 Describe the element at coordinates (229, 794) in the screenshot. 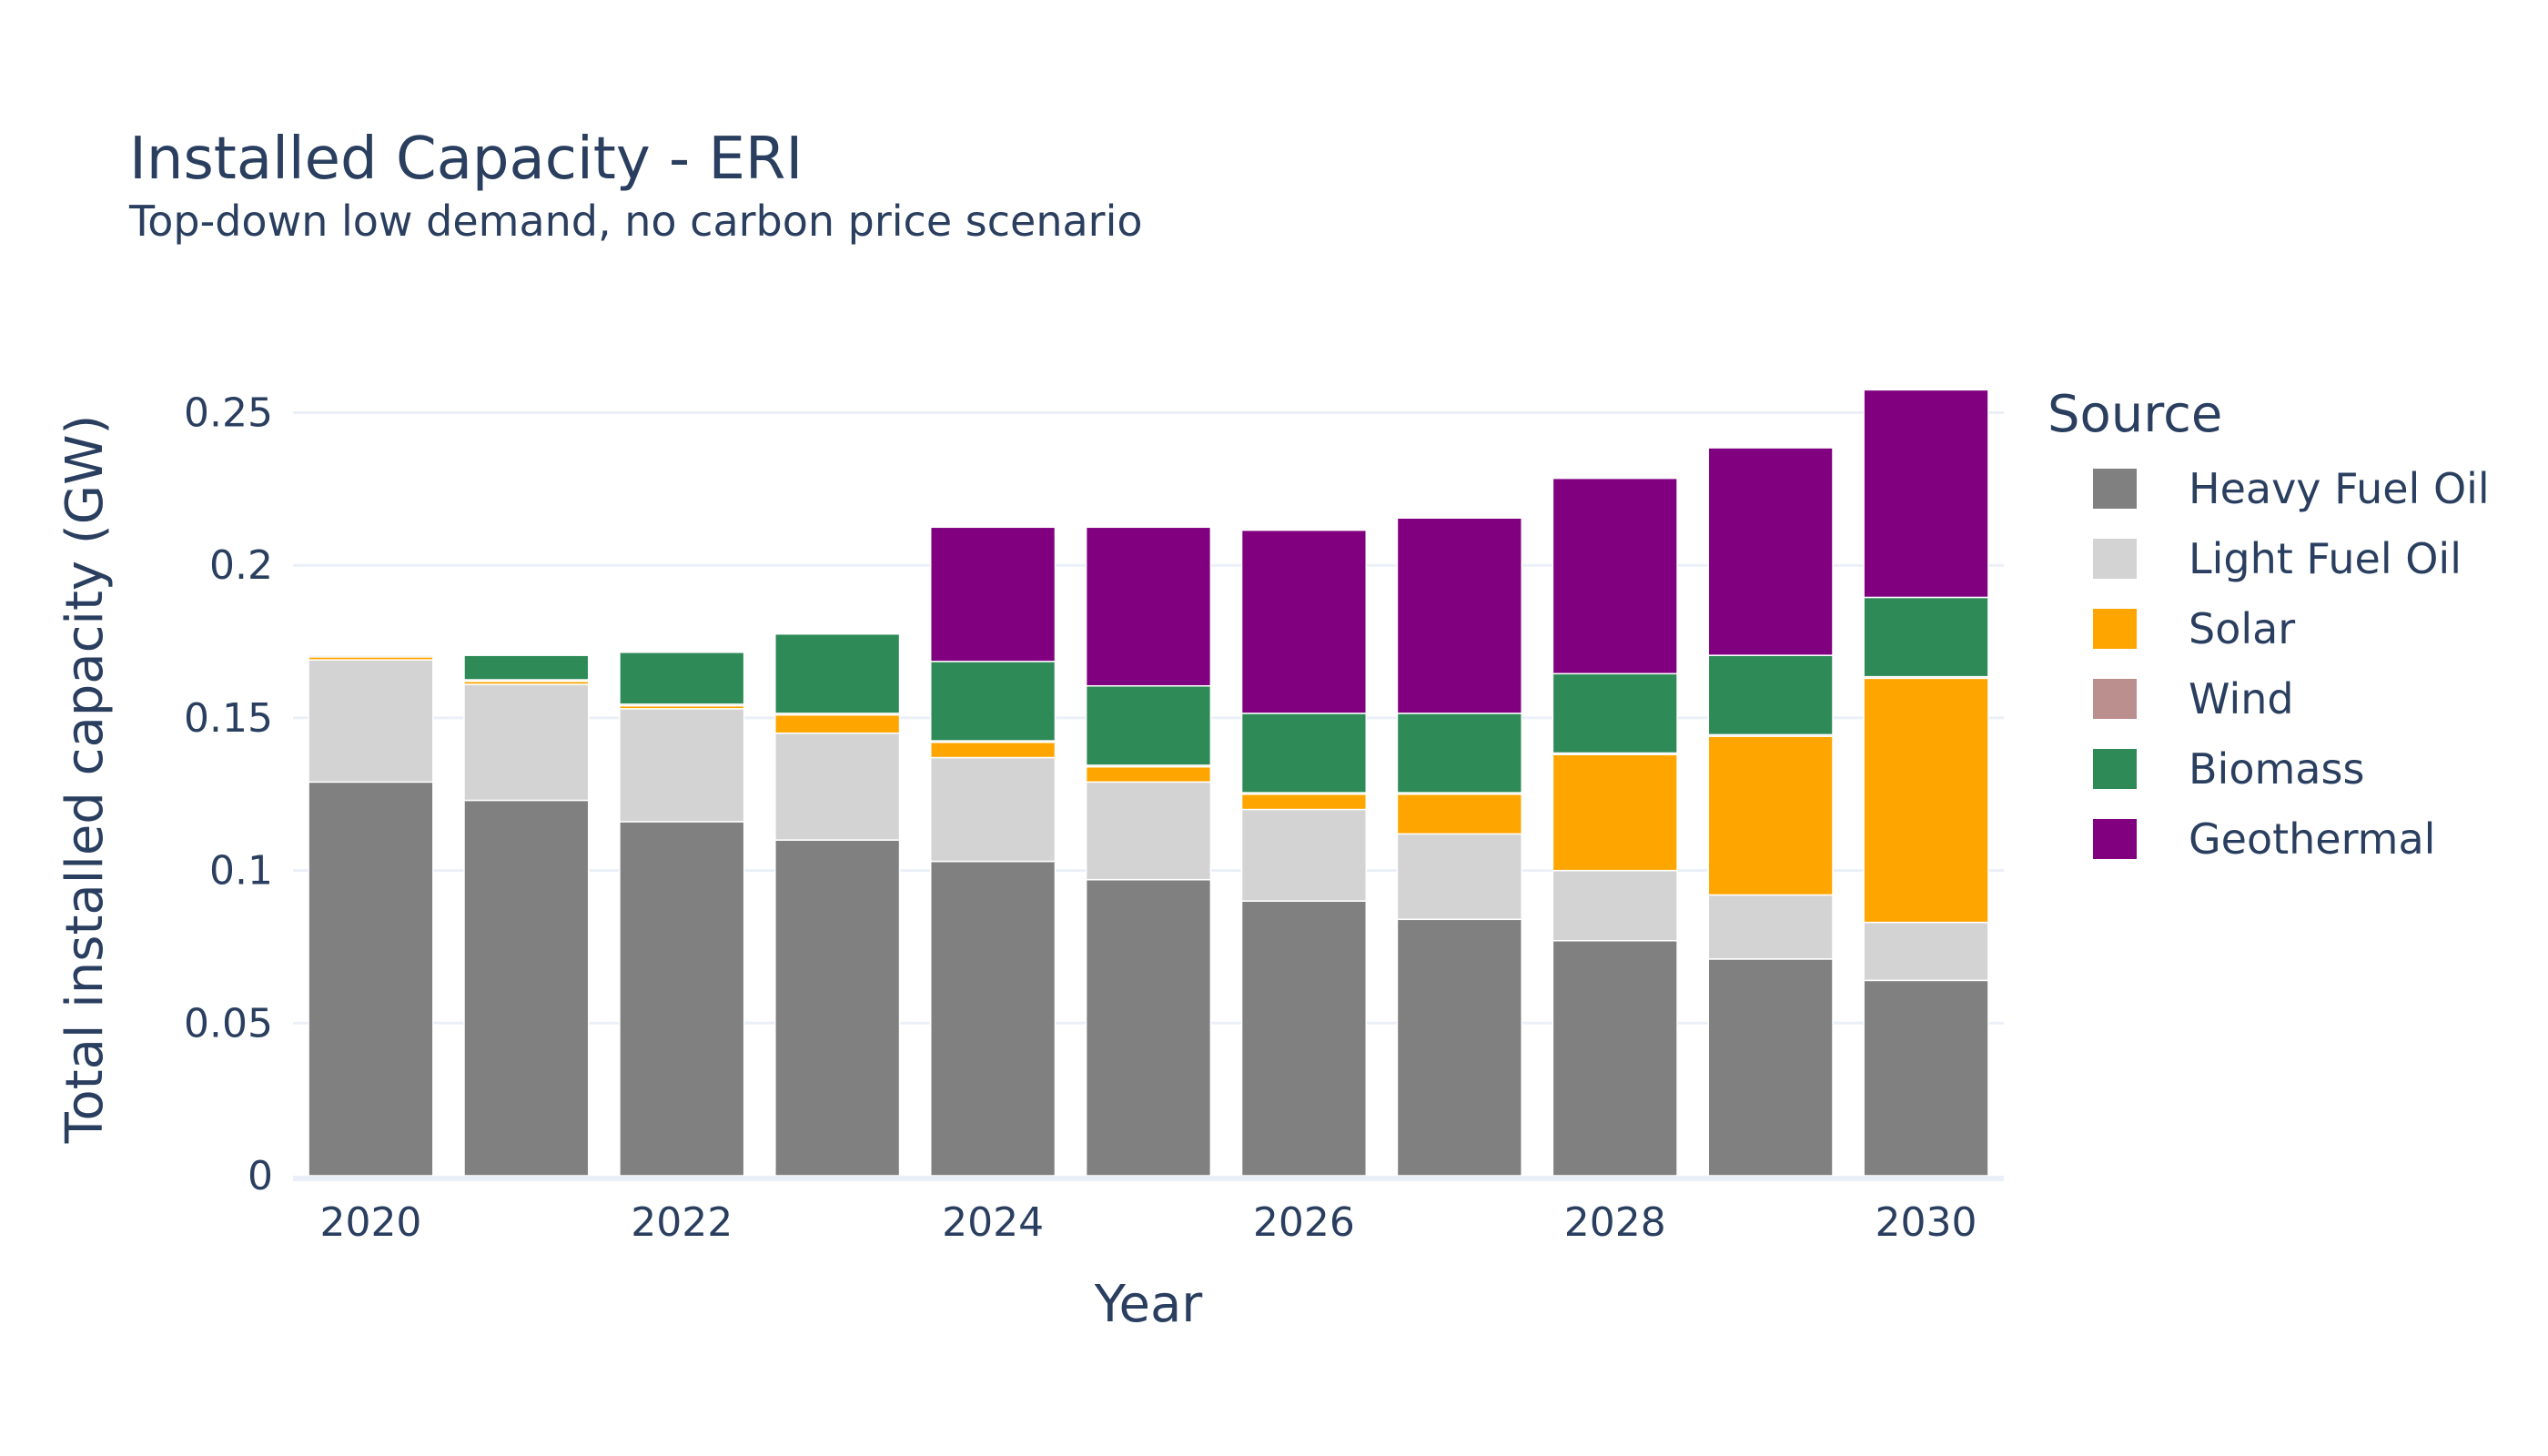

I see `y-axis-ticks: 0 0.05 0.1 0.15 0.2 0.25` at that location.